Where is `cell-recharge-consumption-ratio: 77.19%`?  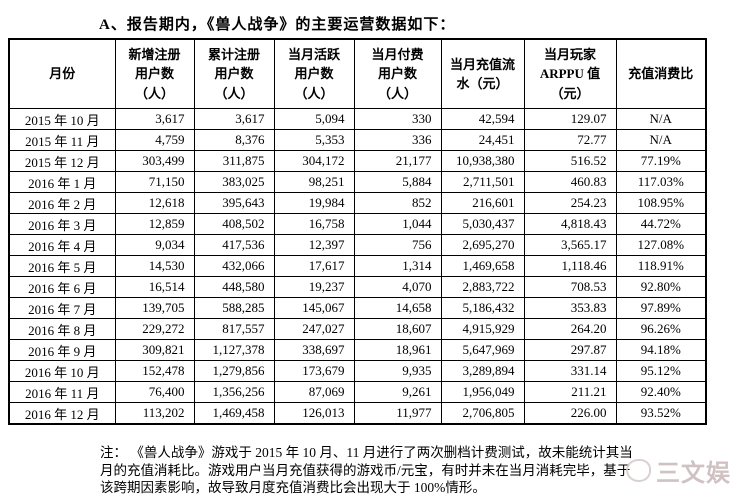
cell-recharge-consumption-ratio: 77.19% is located at coordinates (661, 161).